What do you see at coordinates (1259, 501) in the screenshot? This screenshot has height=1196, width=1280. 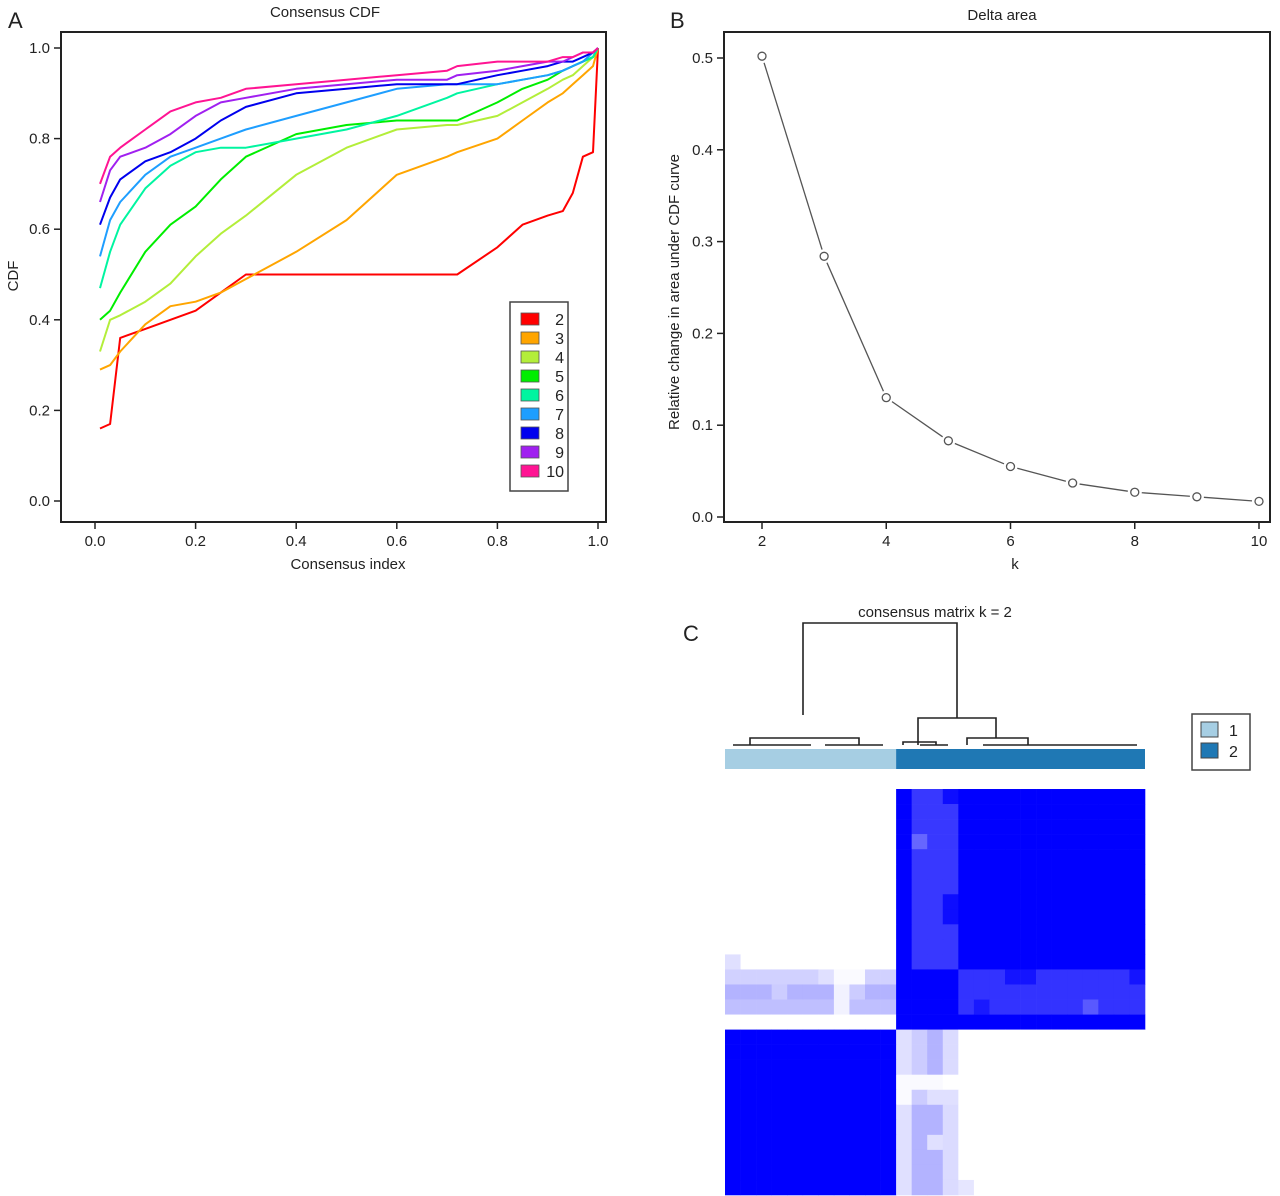 I see `data-point-k10` at bounding box center [1259, 501].